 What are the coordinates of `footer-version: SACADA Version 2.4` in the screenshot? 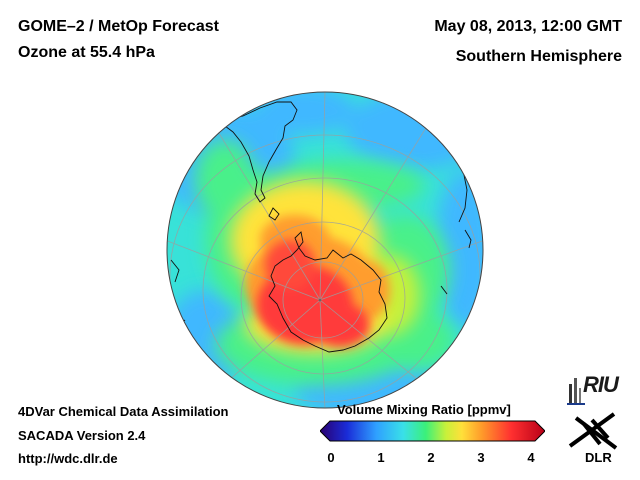 It's located at (82, 435).